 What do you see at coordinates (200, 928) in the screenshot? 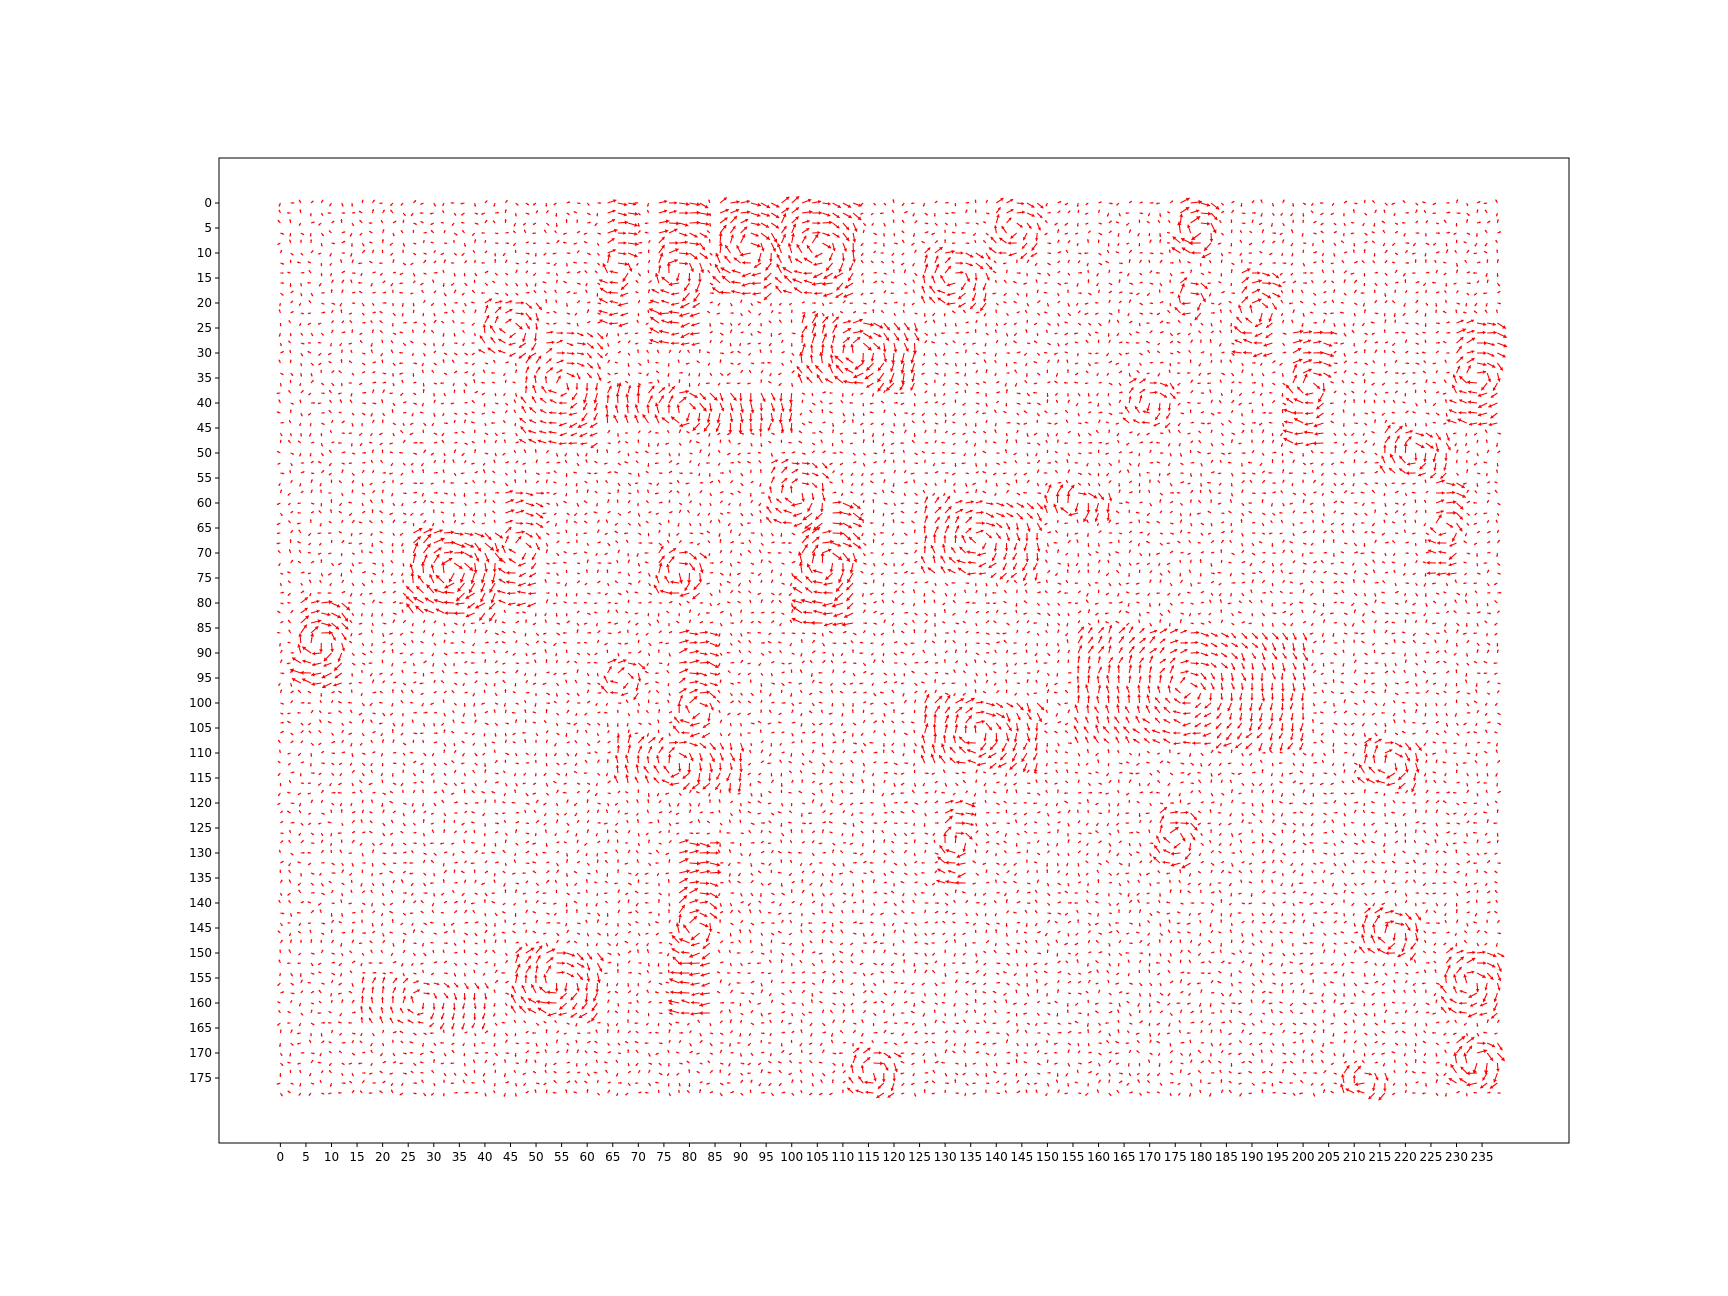
I see `y-tick-label: 145` at bounding box center [200, 928].